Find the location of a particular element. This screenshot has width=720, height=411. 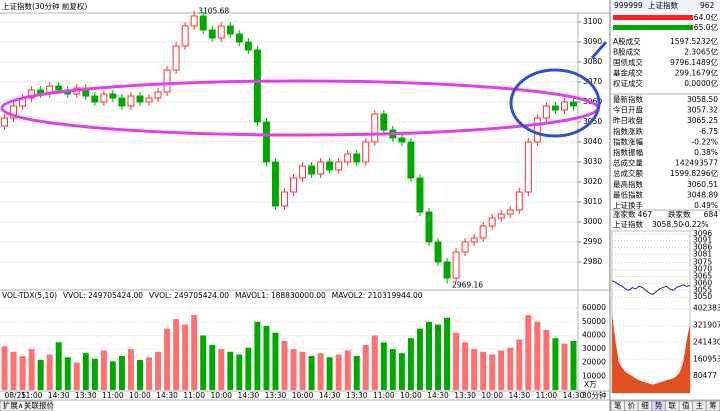

tab-label: 细 is located at coordinates (645, 405).